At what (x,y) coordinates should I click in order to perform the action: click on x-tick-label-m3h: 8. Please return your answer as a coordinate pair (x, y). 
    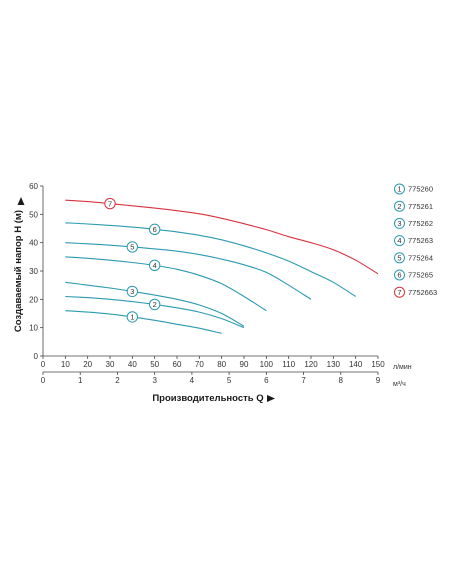
    Looking at the image, I should click on (341, 380).